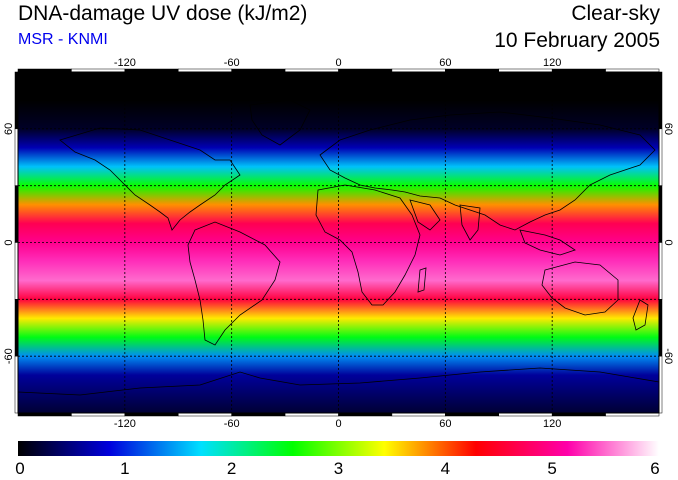  What do you see at coordinates (368, 245) in the screenshot?
I see `coastline-africa` at bounding box center [368, 245].